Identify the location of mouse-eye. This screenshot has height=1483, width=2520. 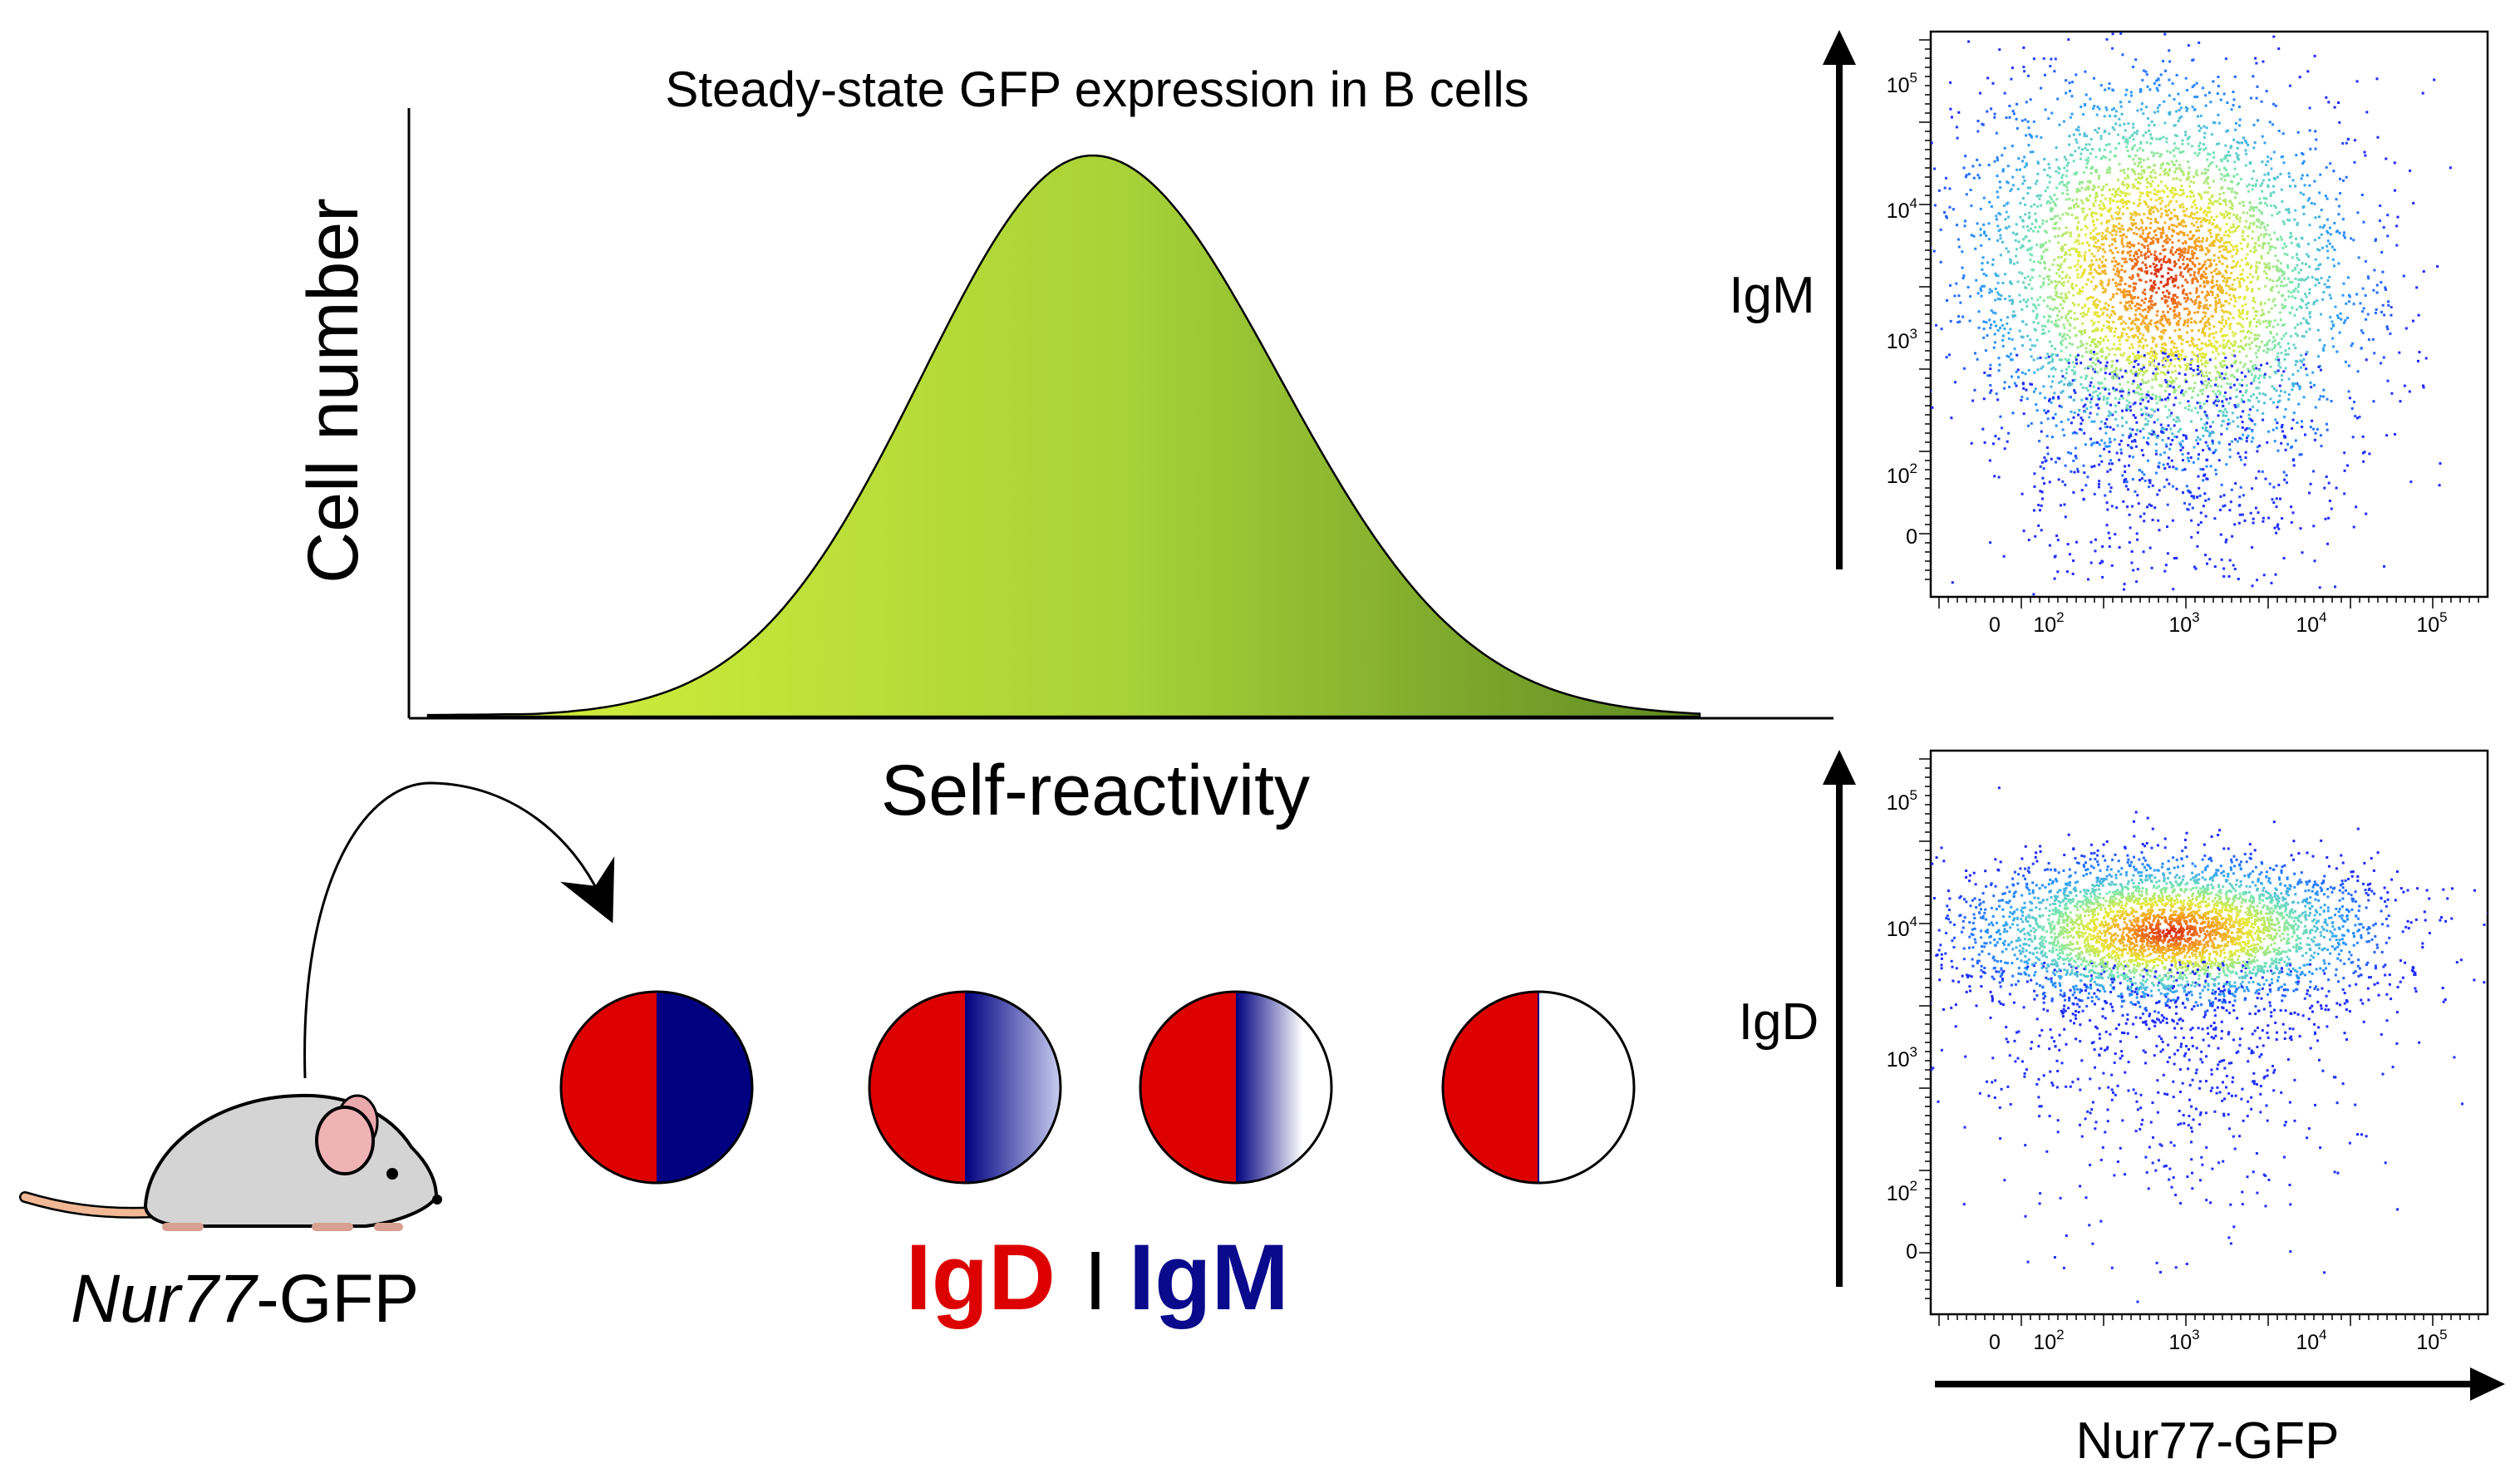
(392, 1174).